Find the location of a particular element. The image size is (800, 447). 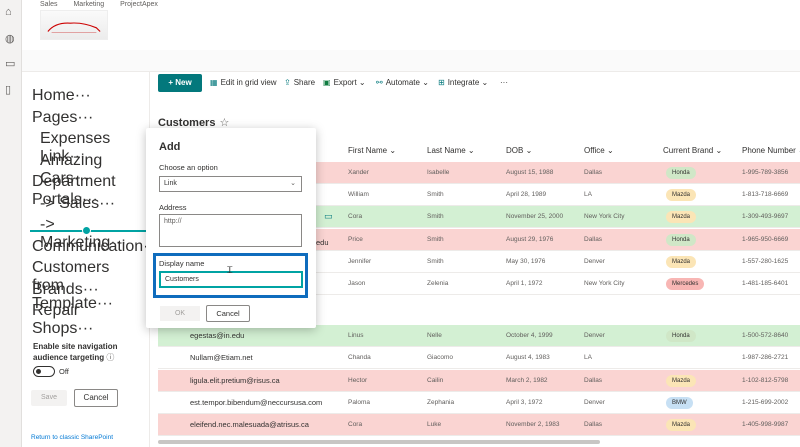

nav-item: Communication··· is located at coordinates (95, 247).